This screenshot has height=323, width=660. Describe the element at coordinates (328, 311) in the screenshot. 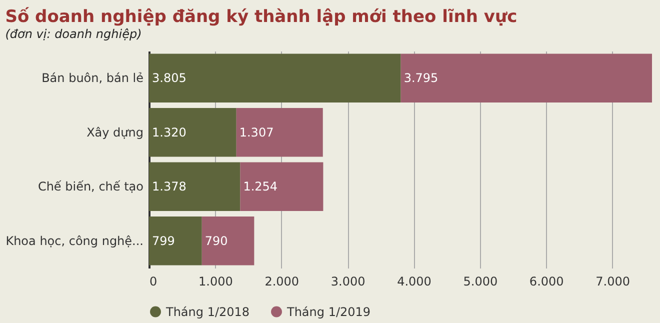

I see `legend-label: Tháng 1/2019` at that location.